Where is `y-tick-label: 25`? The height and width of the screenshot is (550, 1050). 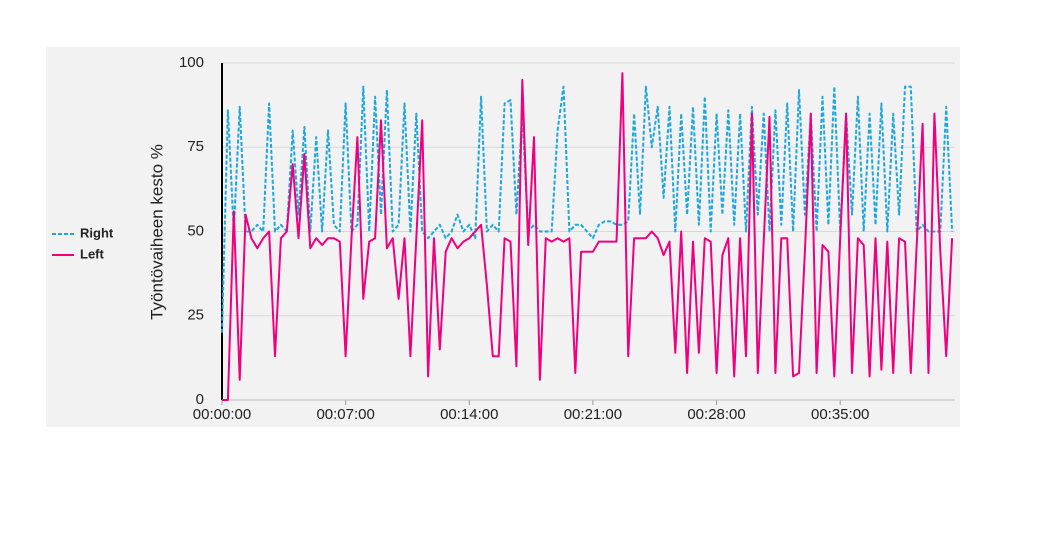 y-tick-label: 25 is located at coordinates (195, 315).